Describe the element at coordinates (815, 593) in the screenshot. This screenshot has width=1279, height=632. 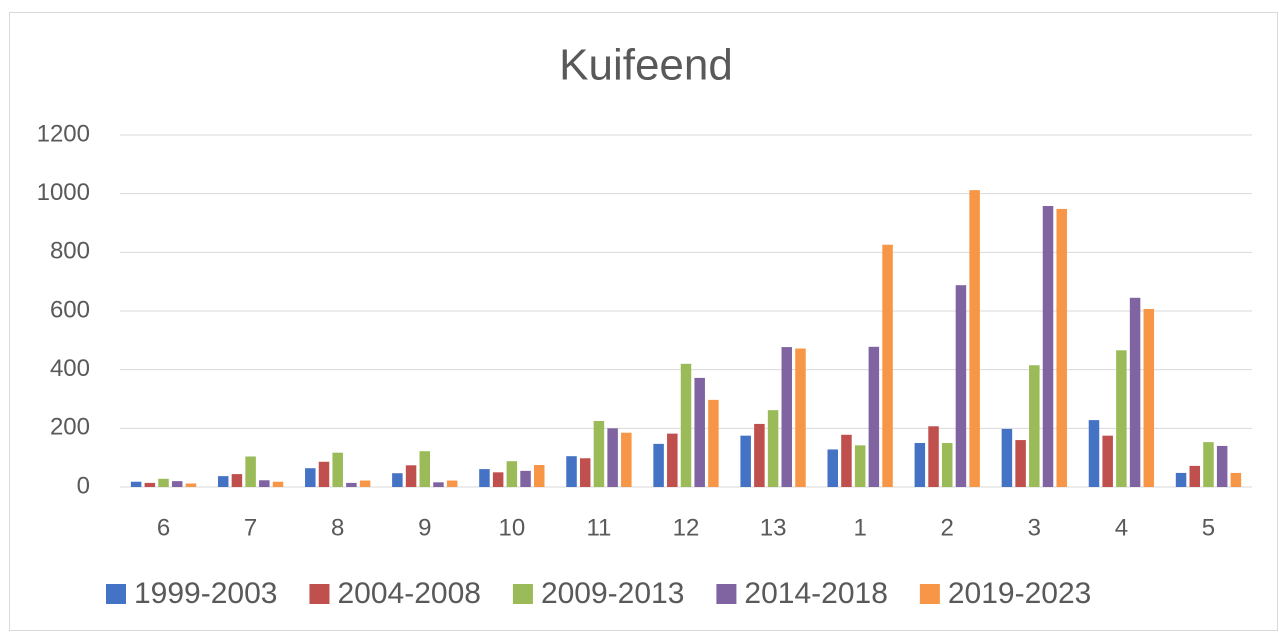
I see `legend-label: 2014-2018` at that location.